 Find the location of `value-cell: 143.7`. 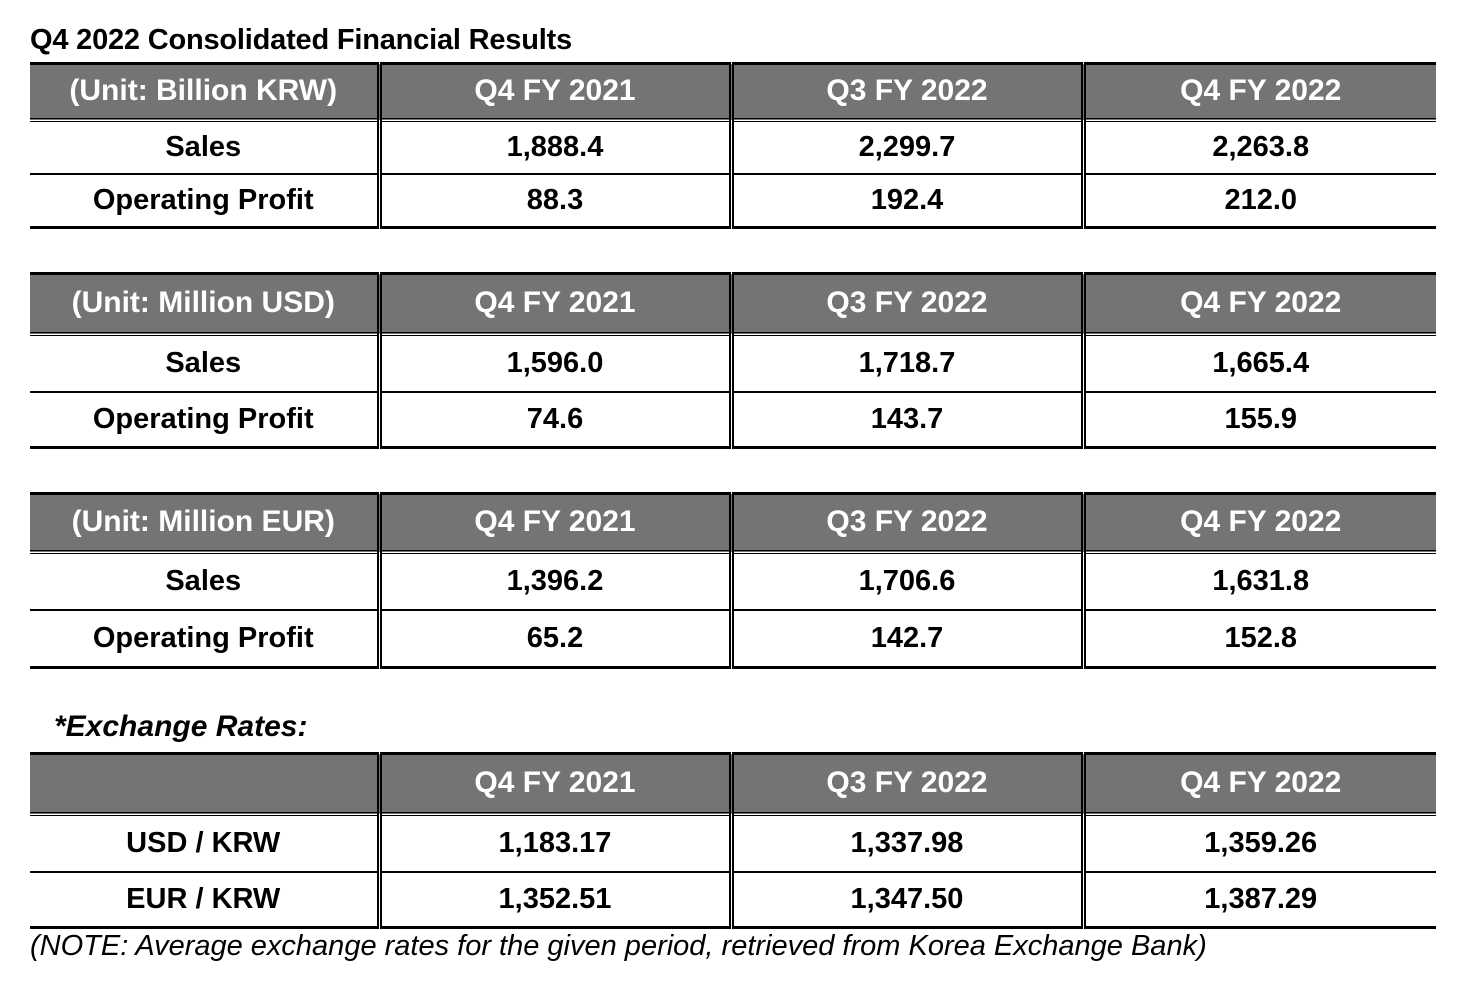

value-cell: 143.7 is located at coordinates (905, 420).